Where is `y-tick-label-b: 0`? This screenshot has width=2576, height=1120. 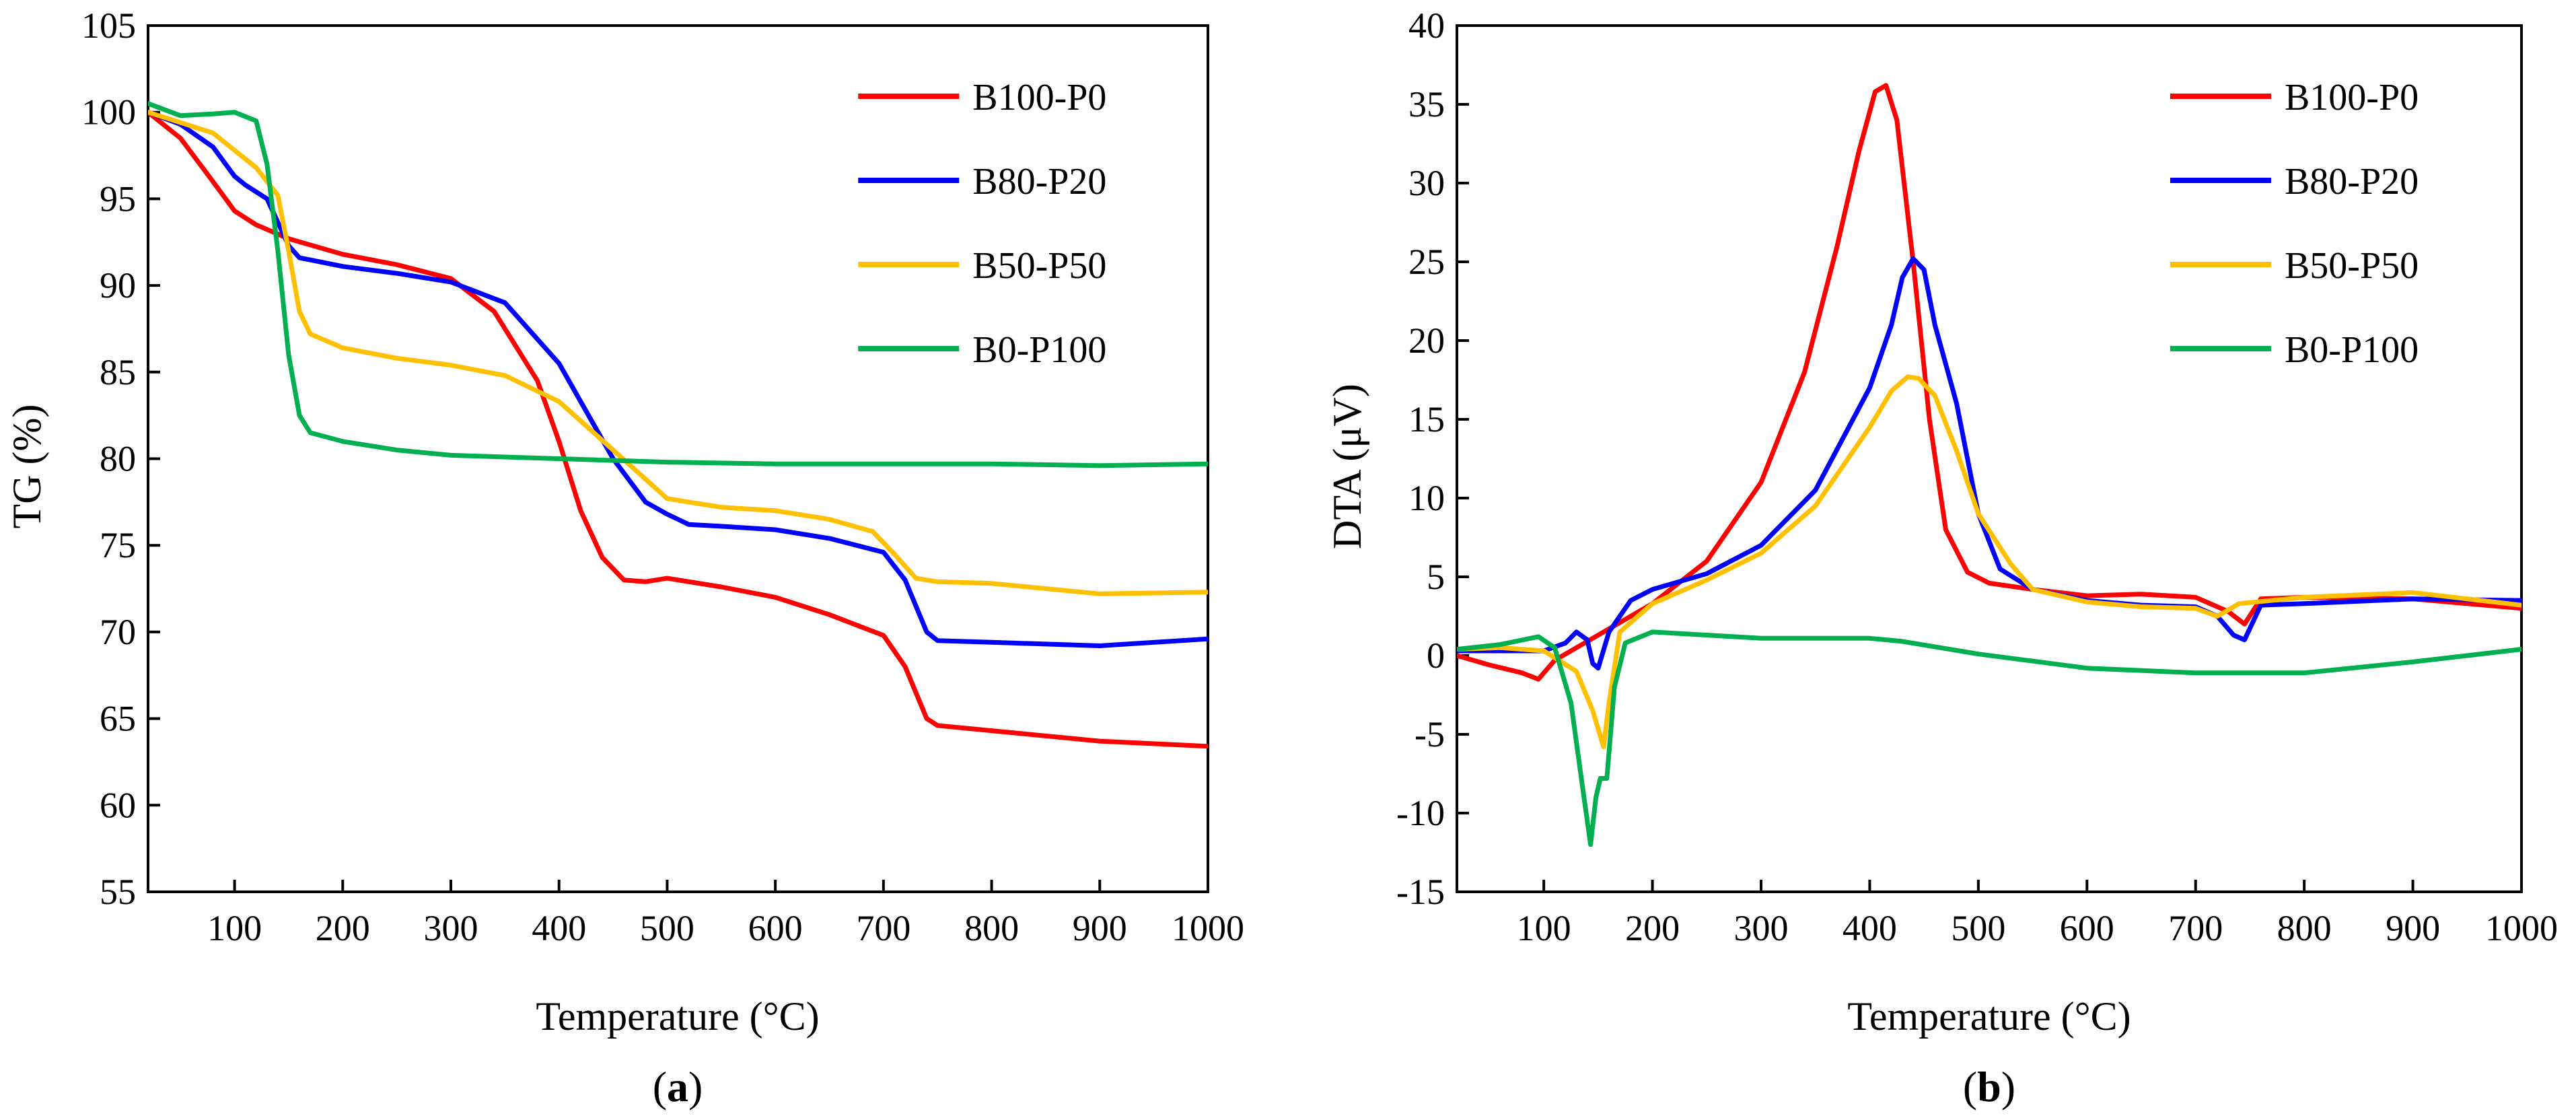 y-tick-label-b: 0 is located at coordinates (1436, 656).